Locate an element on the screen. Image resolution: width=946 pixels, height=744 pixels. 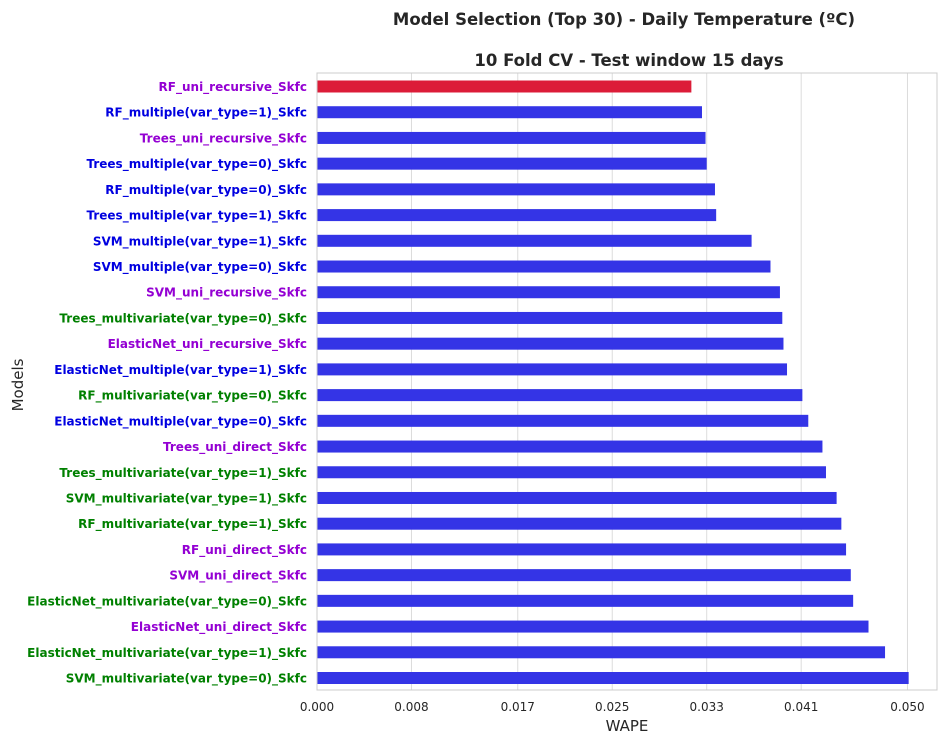
y-axis-title: Models is located at coordinates (18, 384).